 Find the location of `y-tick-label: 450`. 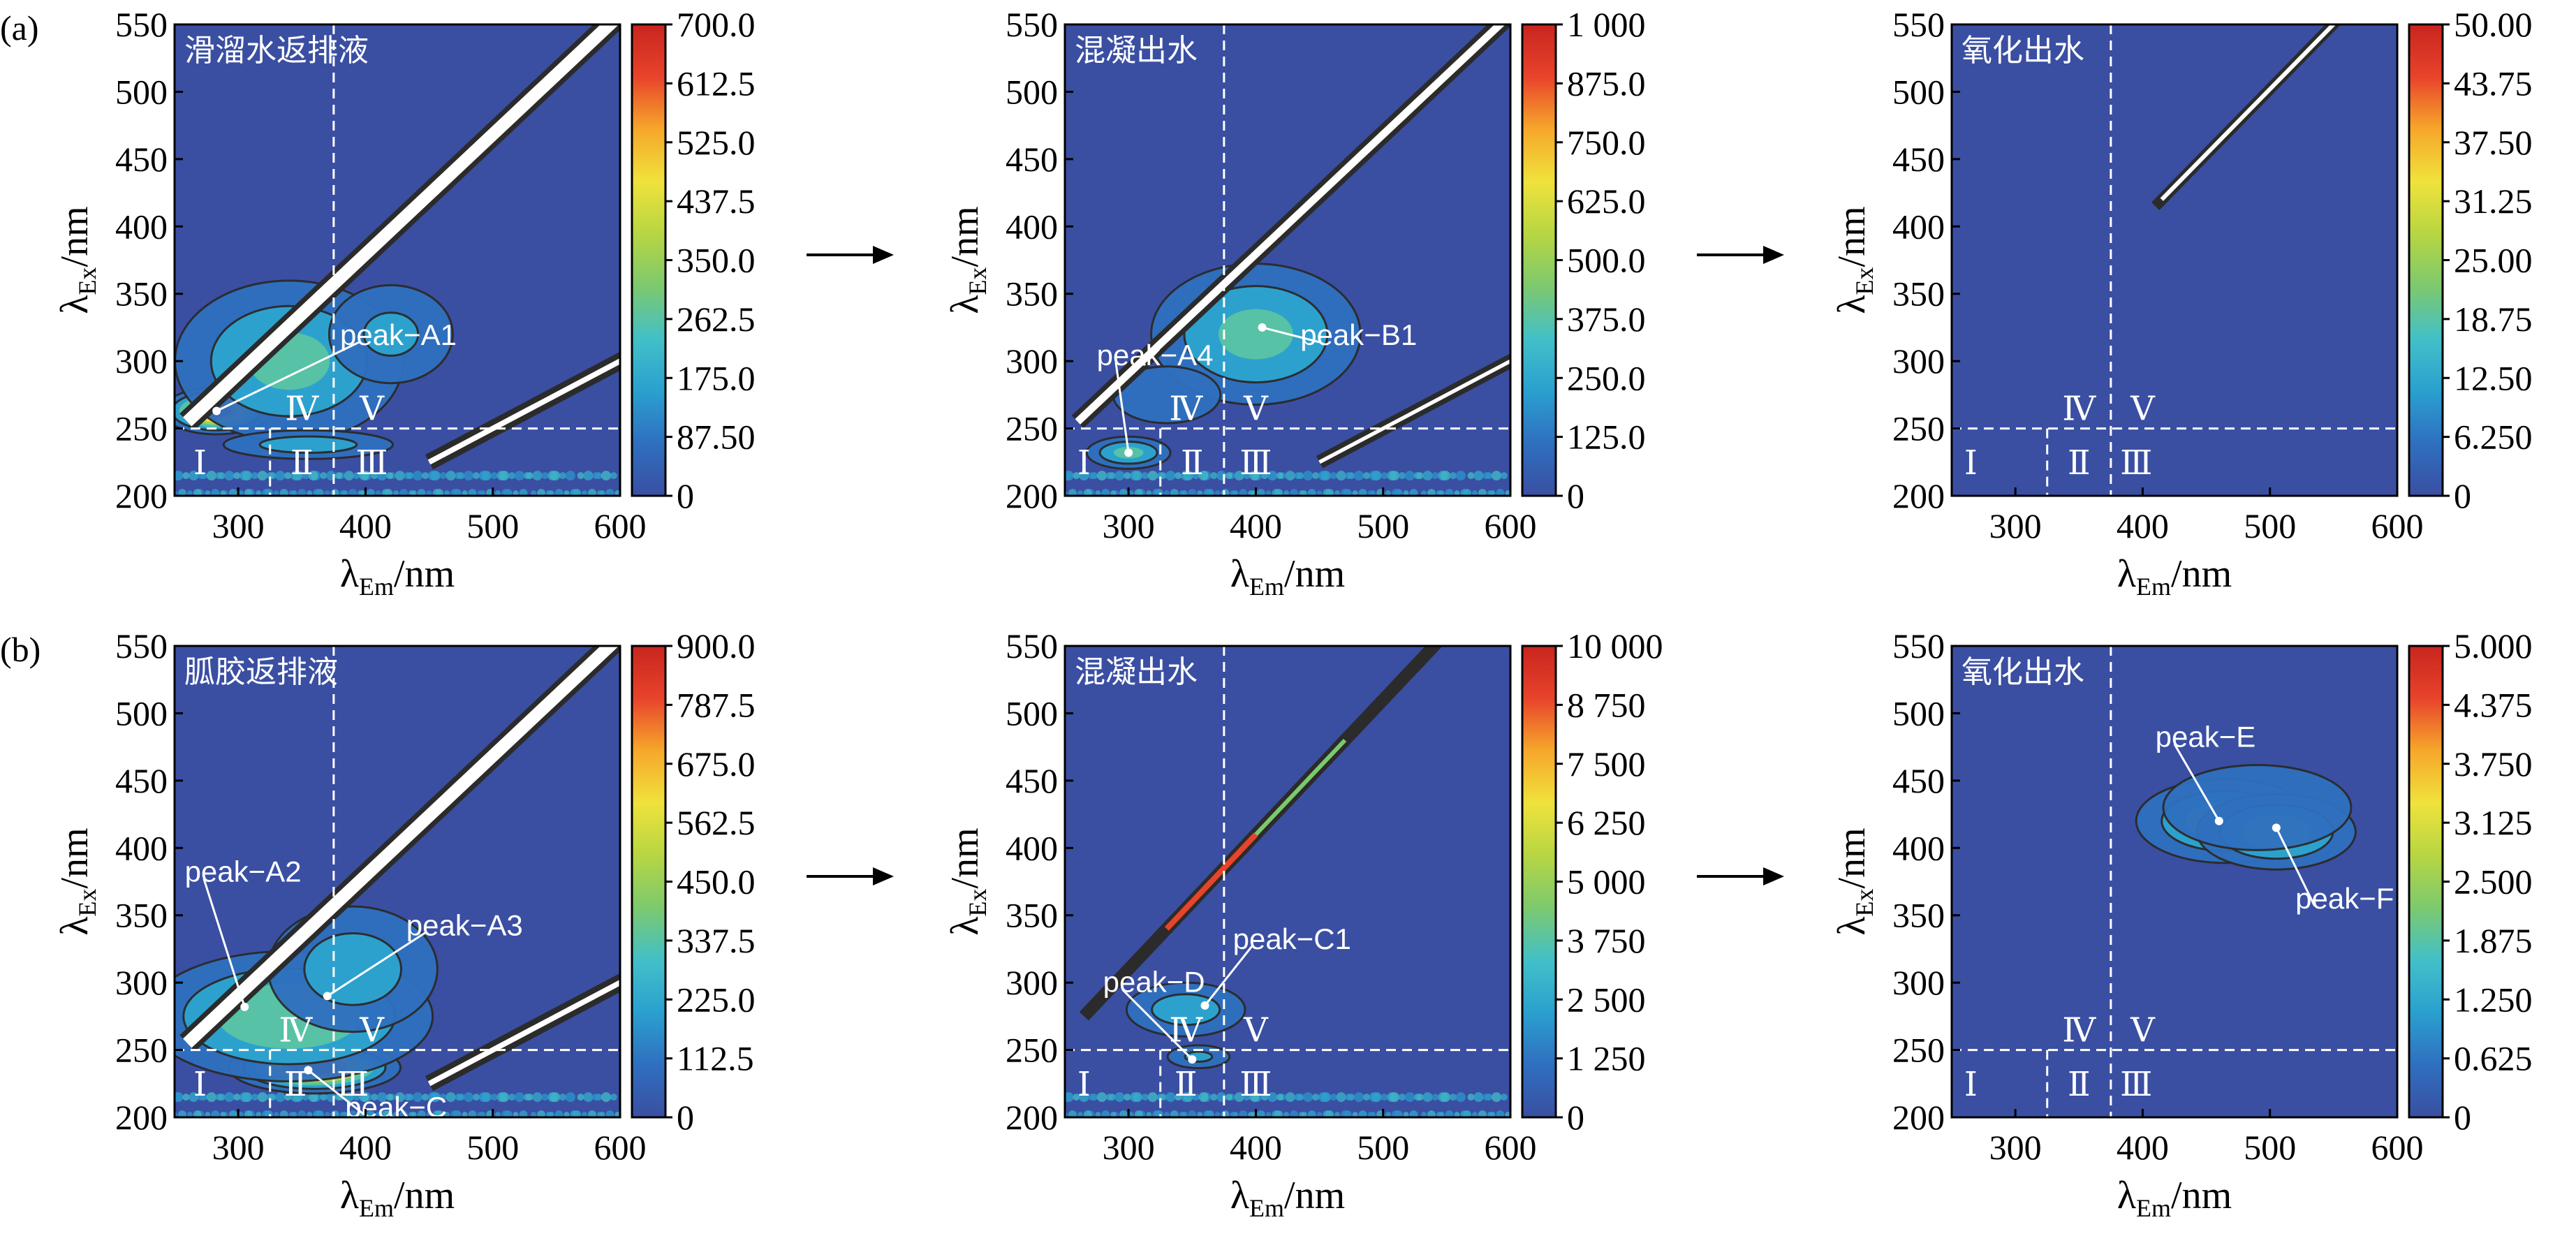

y-tick-label: 450 is located at coordinates (1032, 780).